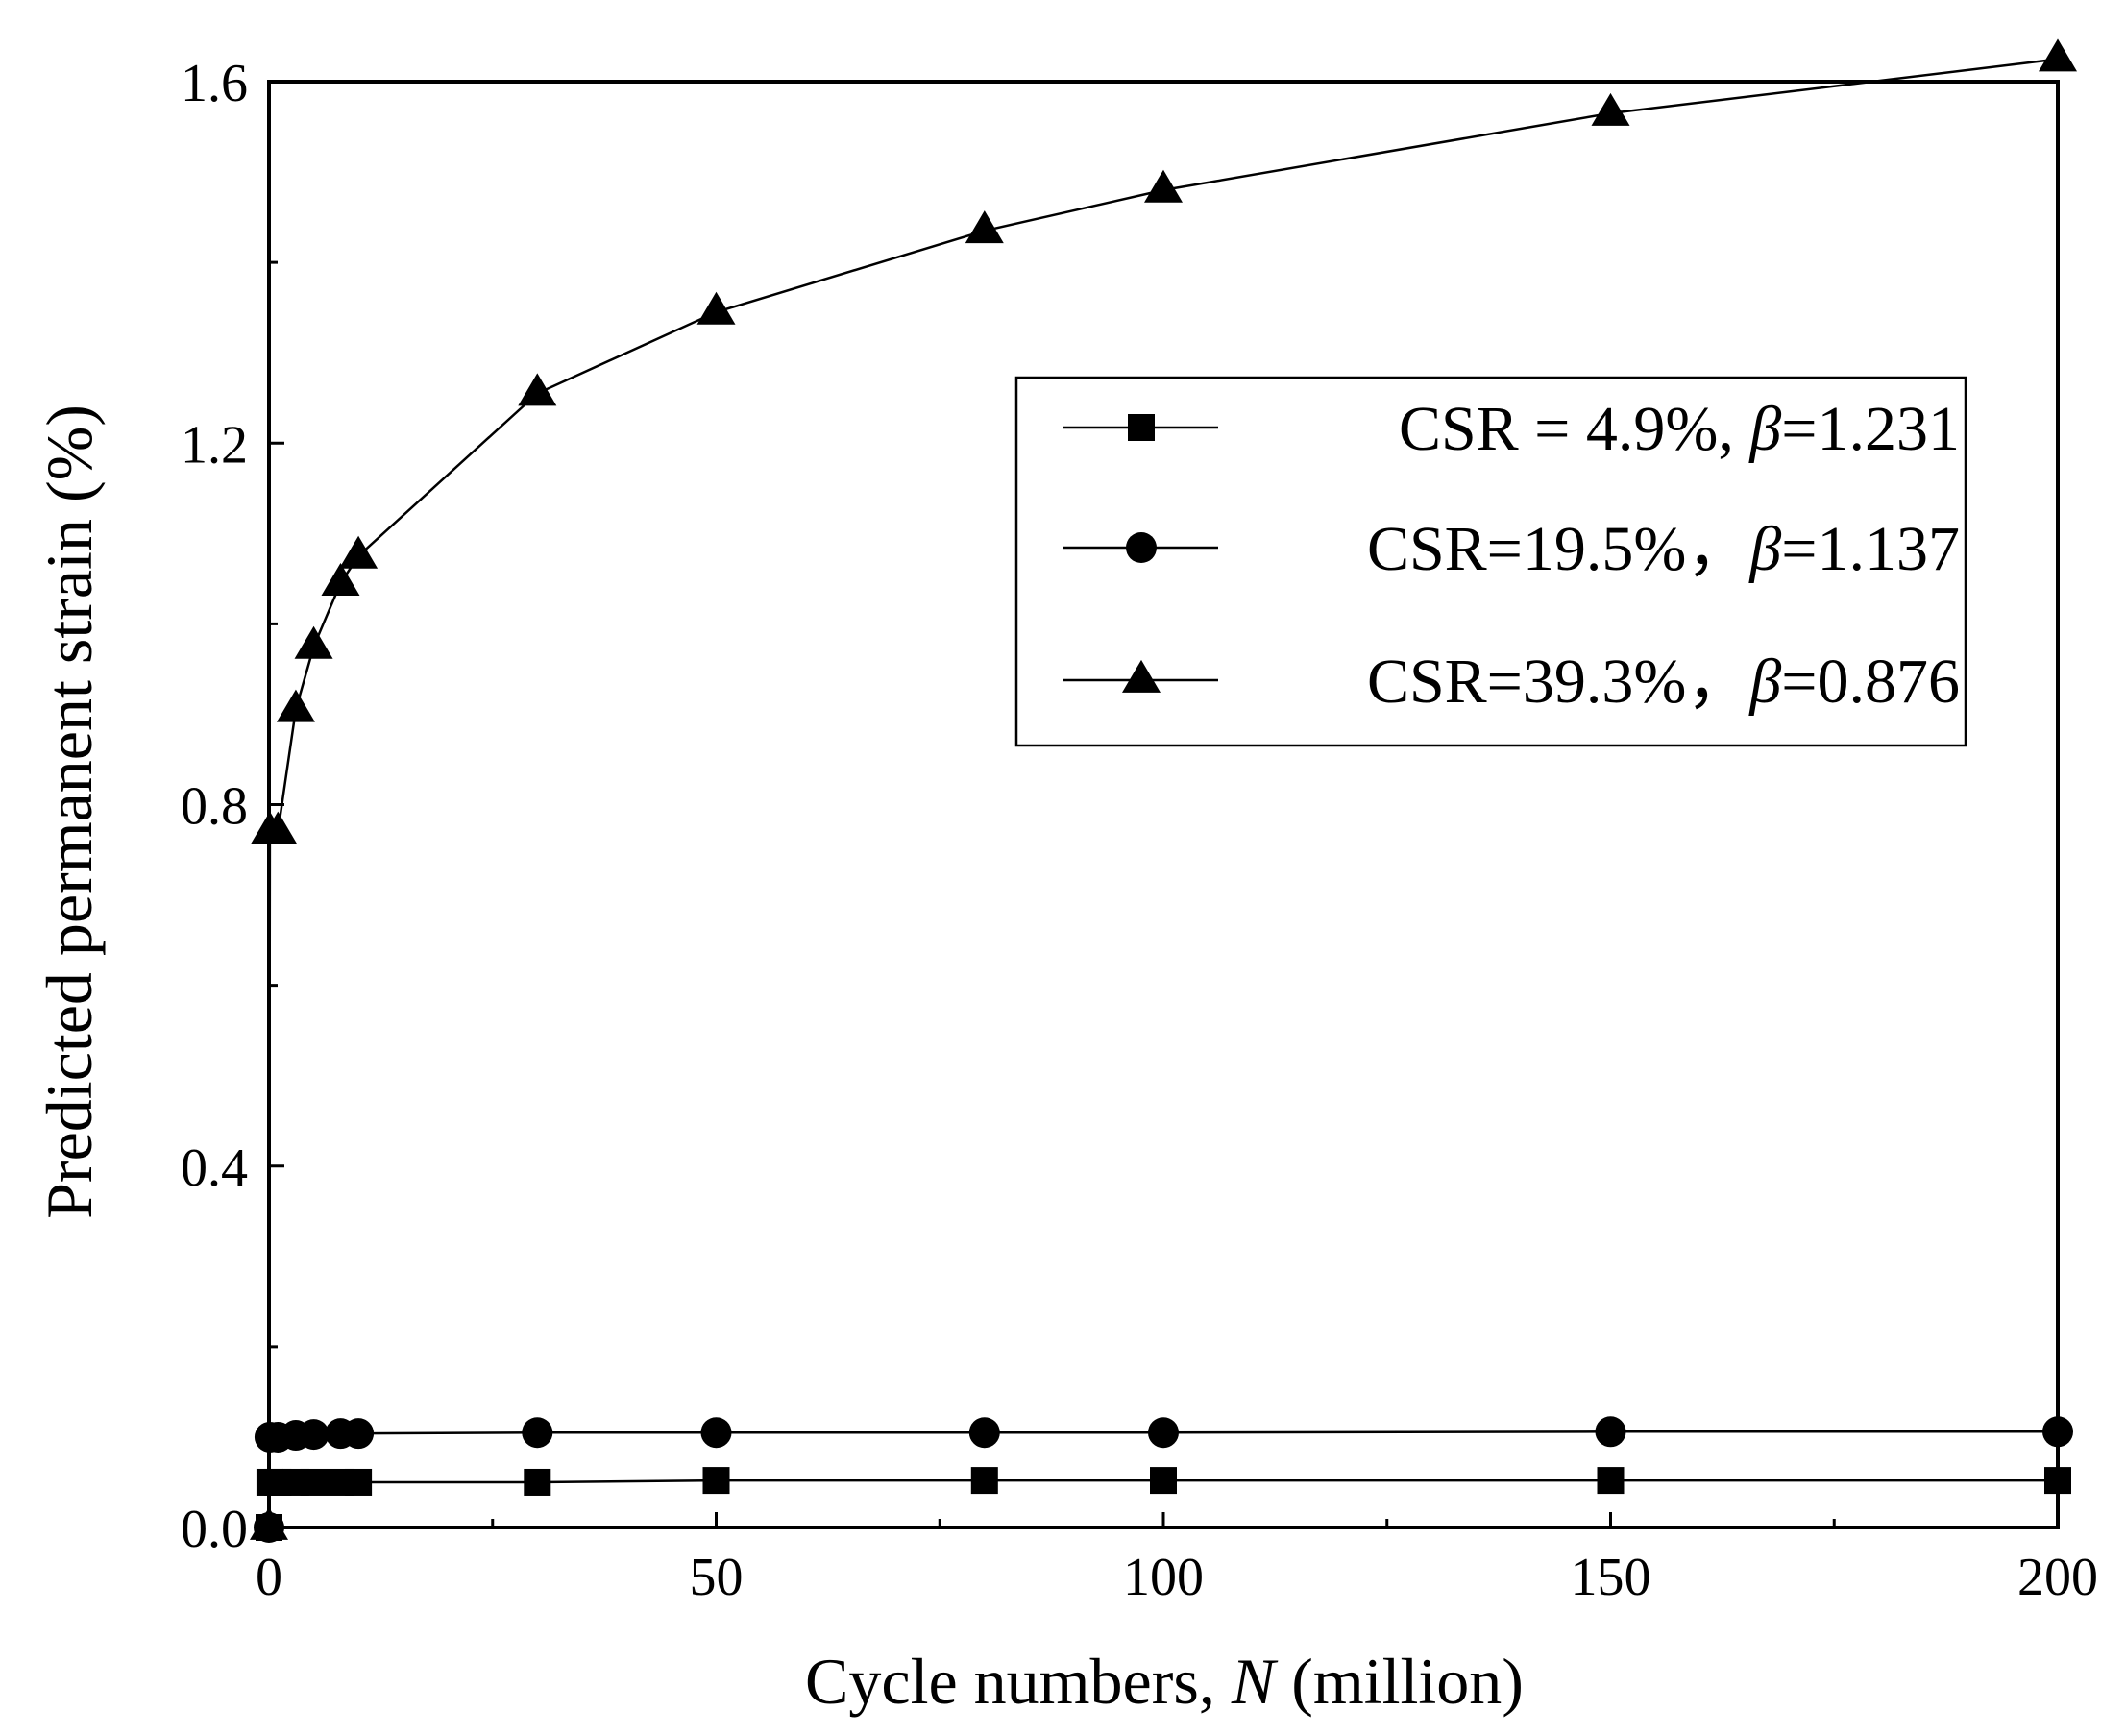 The height and width of the screenshot is (1736, 2126). Describe the element at coordinates (214, 1529) in the screenshot. I see `y-tick-label: 0.0` at that location.